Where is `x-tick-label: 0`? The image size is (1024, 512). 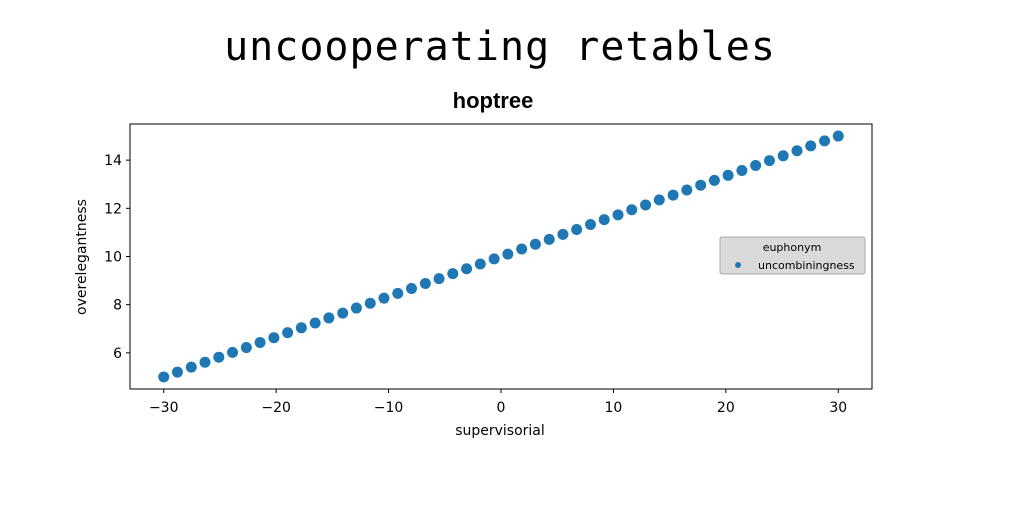 x-tick-label: 0 is located at coordinates (501, 408).